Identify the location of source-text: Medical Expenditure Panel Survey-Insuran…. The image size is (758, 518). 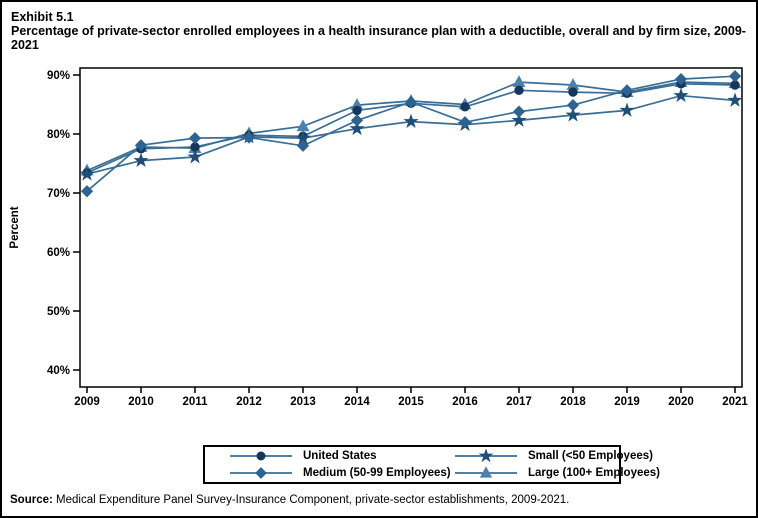
(311, 500).